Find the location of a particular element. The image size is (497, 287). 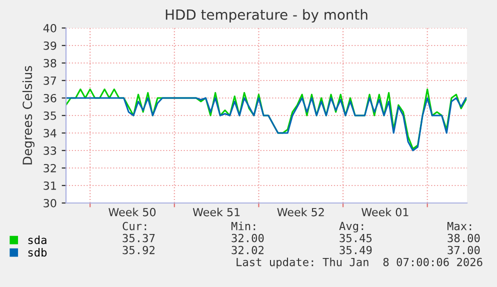

text: Max: is located at coordinates (459, 226).